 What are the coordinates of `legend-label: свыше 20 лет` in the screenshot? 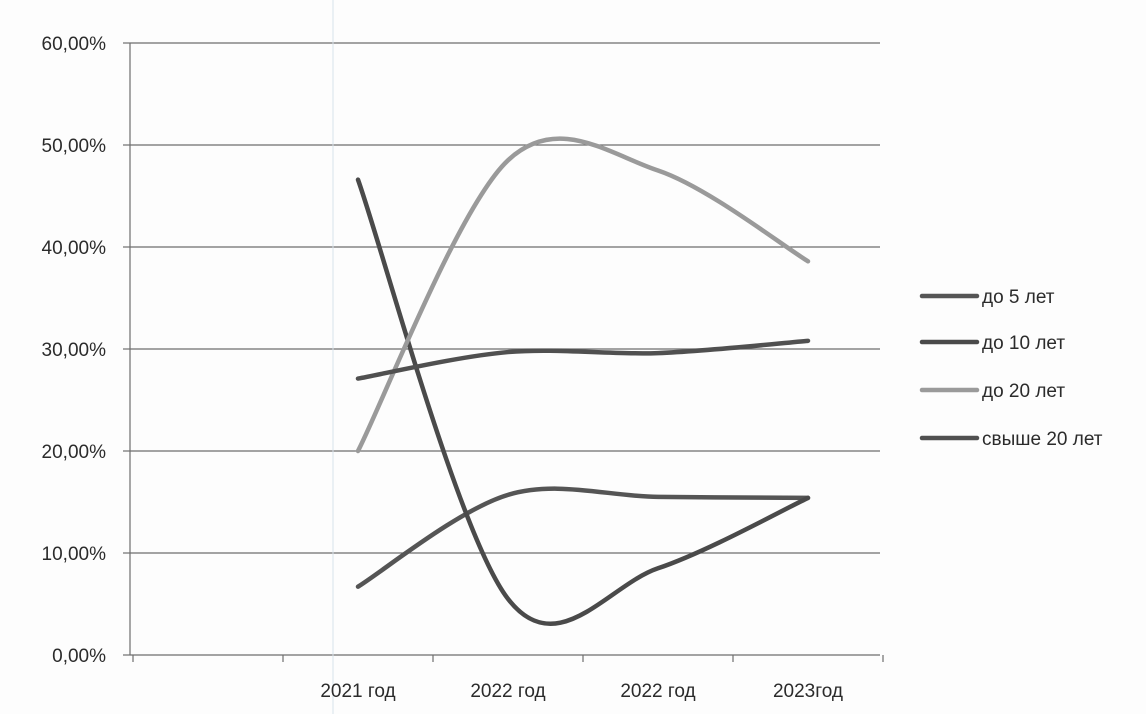 It's located at (1042, 439).